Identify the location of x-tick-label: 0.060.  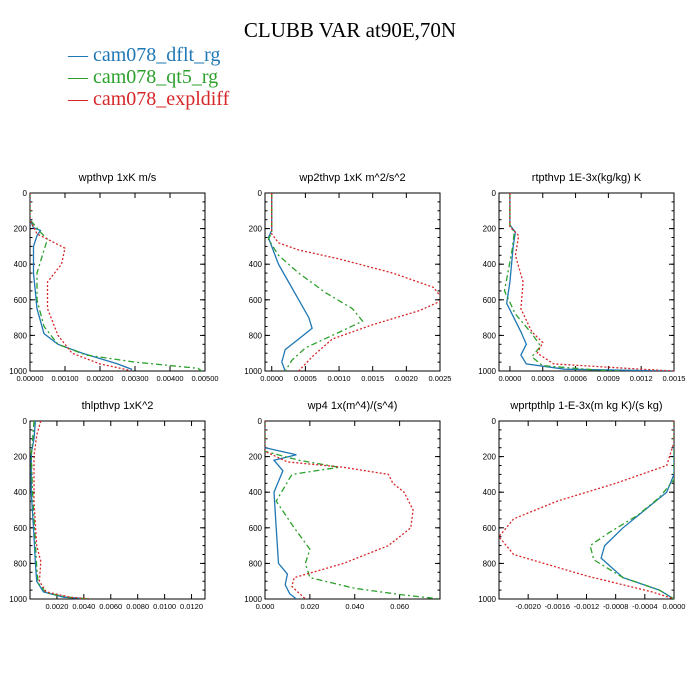
(399, 606).